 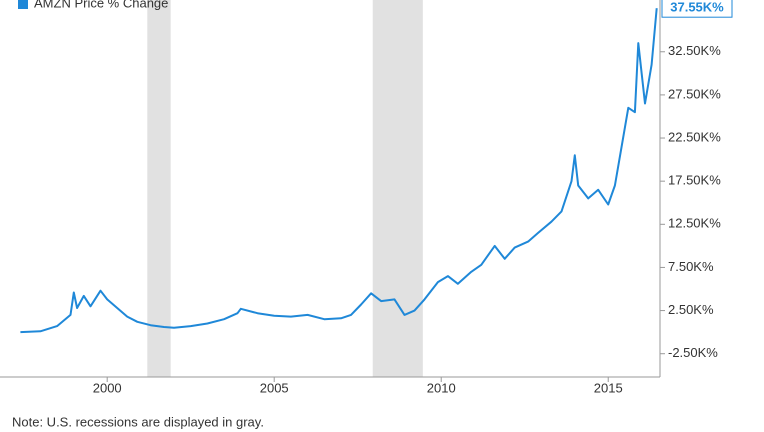 I want to click on y-tick-label: 7.50K%, so click(x=691, y=266).